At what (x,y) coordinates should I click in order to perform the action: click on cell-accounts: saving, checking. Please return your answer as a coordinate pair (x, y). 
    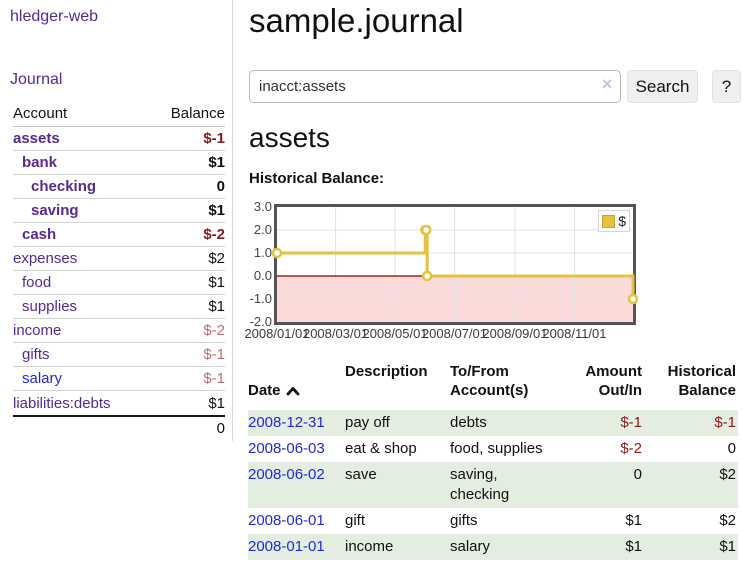
    Looking at the image, I should click on (480, 484).